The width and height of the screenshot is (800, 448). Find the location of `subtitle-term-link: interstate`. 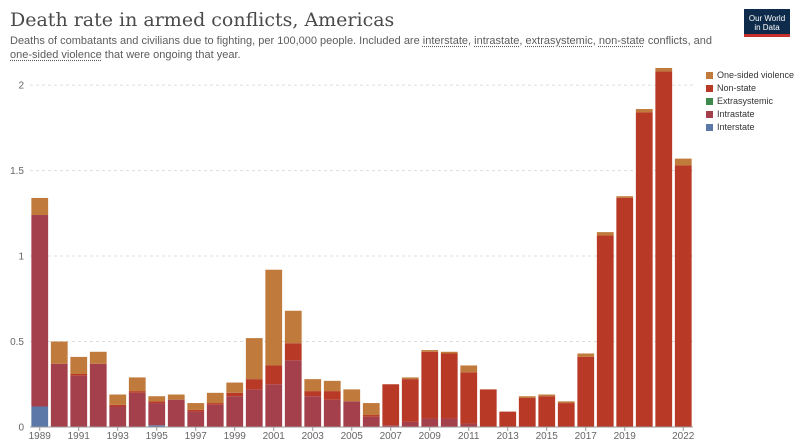

subtitle-term-link: interstate is located at coordinates (445, 41).